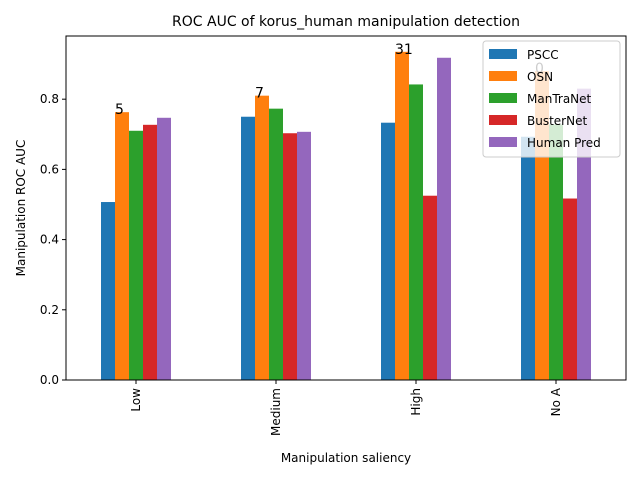  Describe the element at coordinates (259, 94) in the screenshot. I see `annotation-medium: 7` at that location.